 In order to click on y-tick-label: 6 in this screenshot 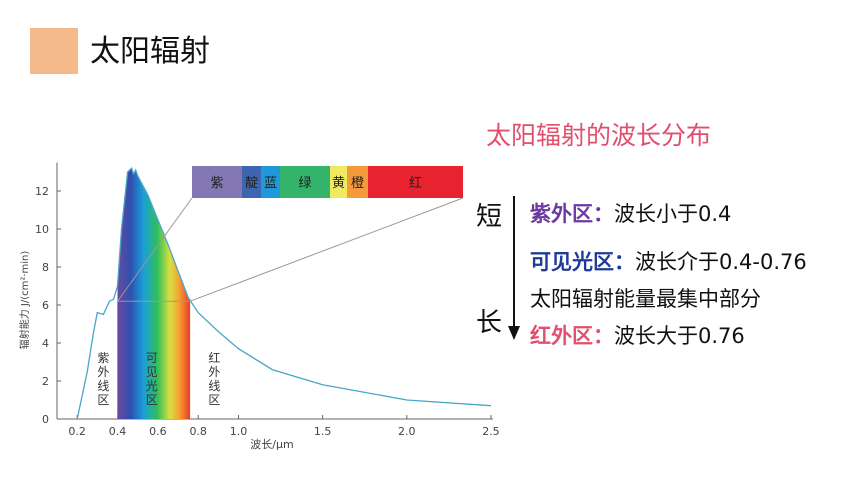, I will do `click(45, 305)`.